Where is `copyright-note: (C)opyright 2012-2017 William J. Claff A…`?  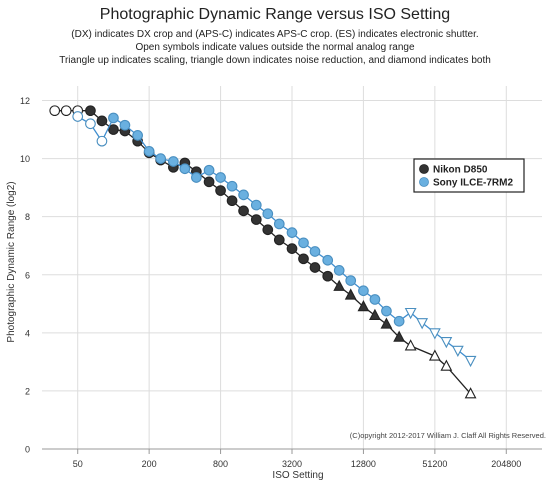 copyright-note: (C)opyright 2012-2017 William J. Claff A… is located at coordinates (448, 435).